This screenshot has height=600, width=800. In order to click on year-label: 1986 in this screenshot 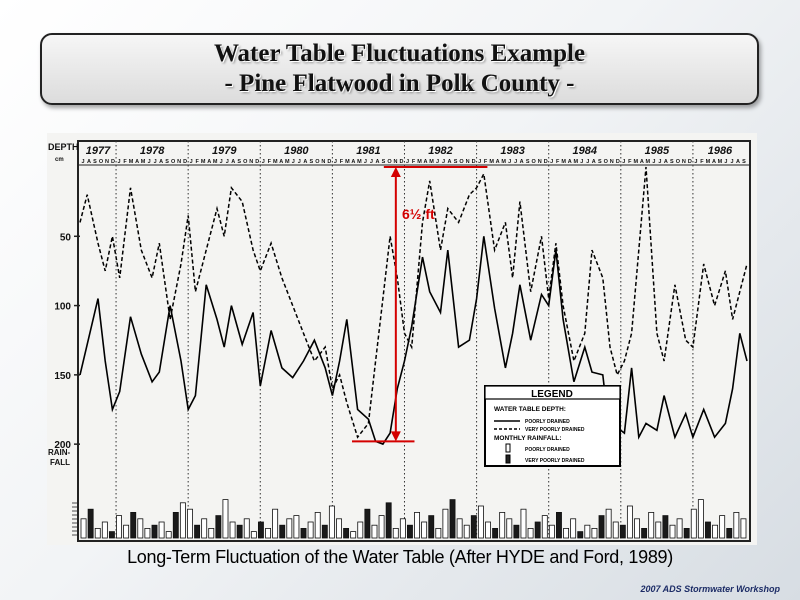, I will do `click(720, 151)`.